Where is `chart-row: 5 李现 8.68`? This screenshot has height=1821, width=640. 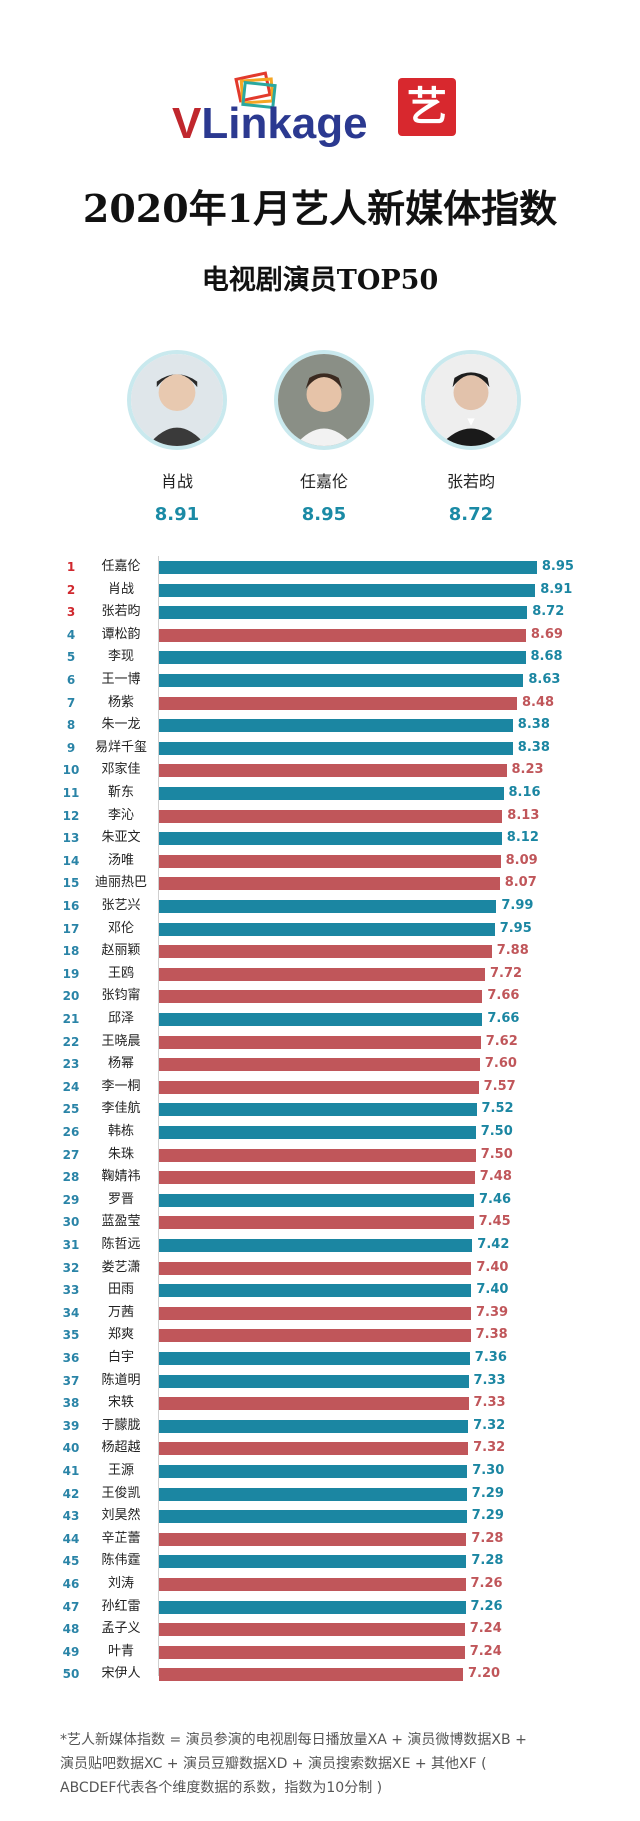 chart-row: 5 李现 8.68 is located at coordinates (320, 657).